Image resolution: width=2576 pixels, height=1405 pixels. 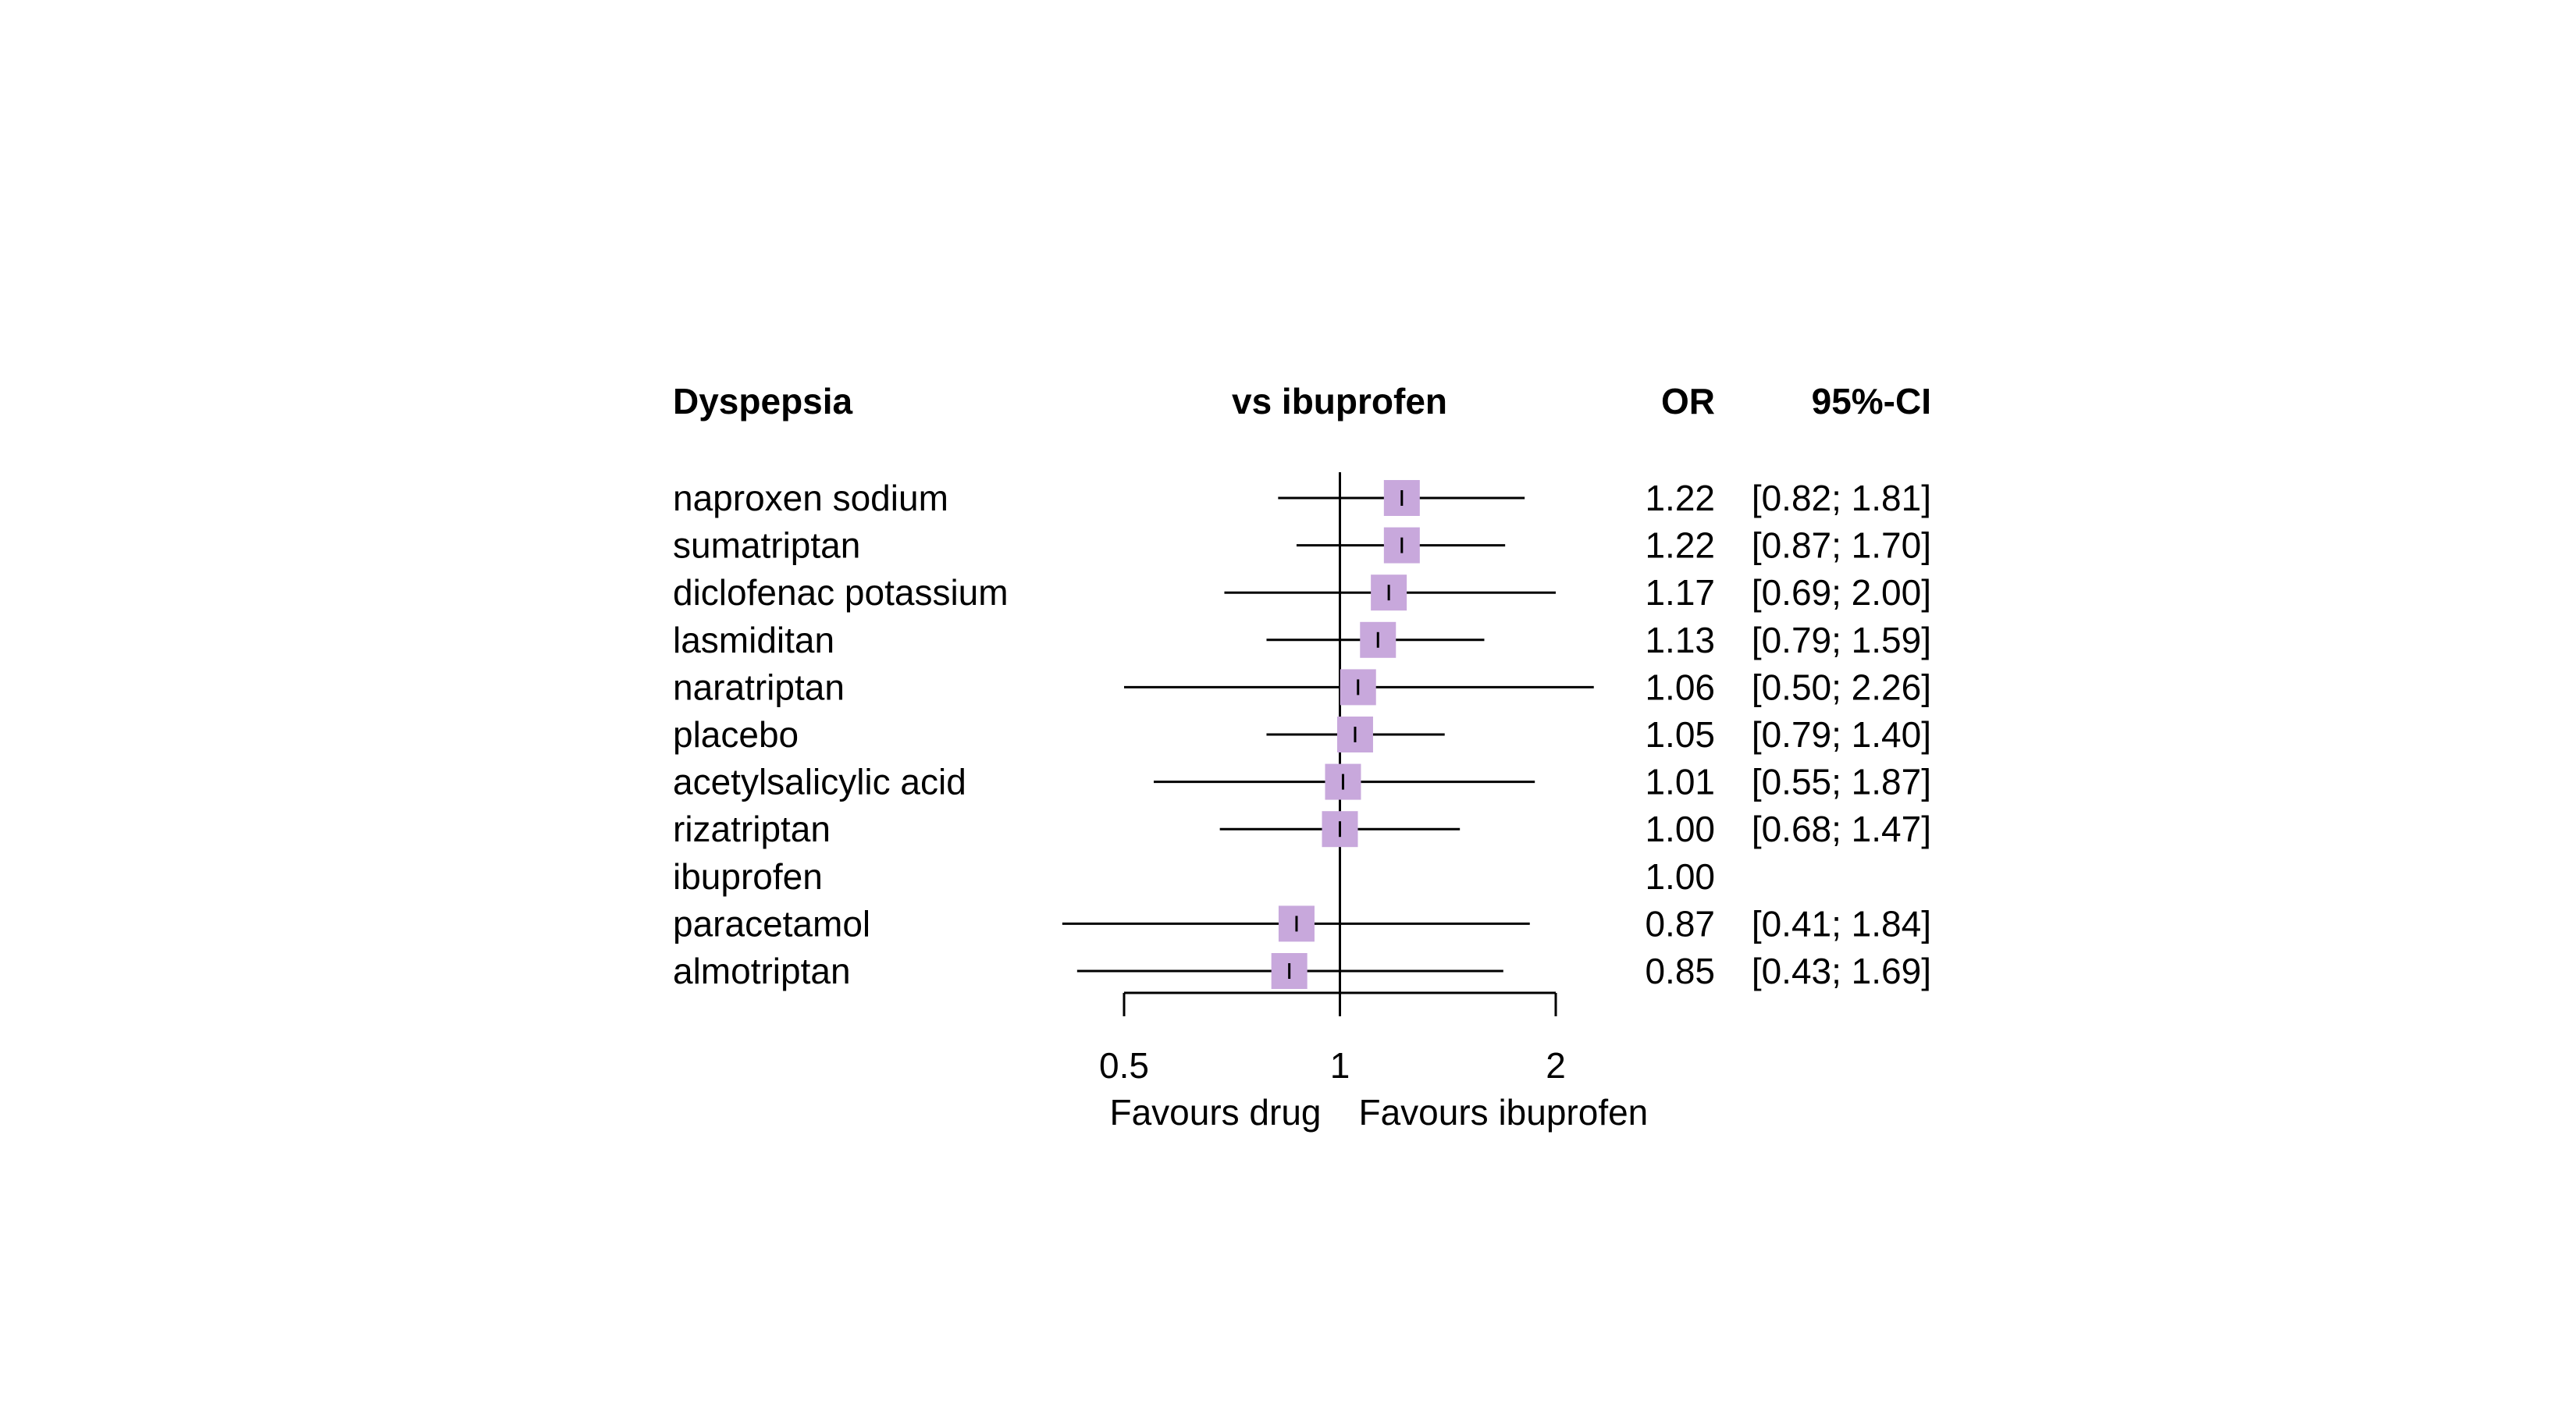 What do you see at coordinates (753, 640) in the screenshot?
I see `row-label: lasmiditan` at bounding box center [753, 640].